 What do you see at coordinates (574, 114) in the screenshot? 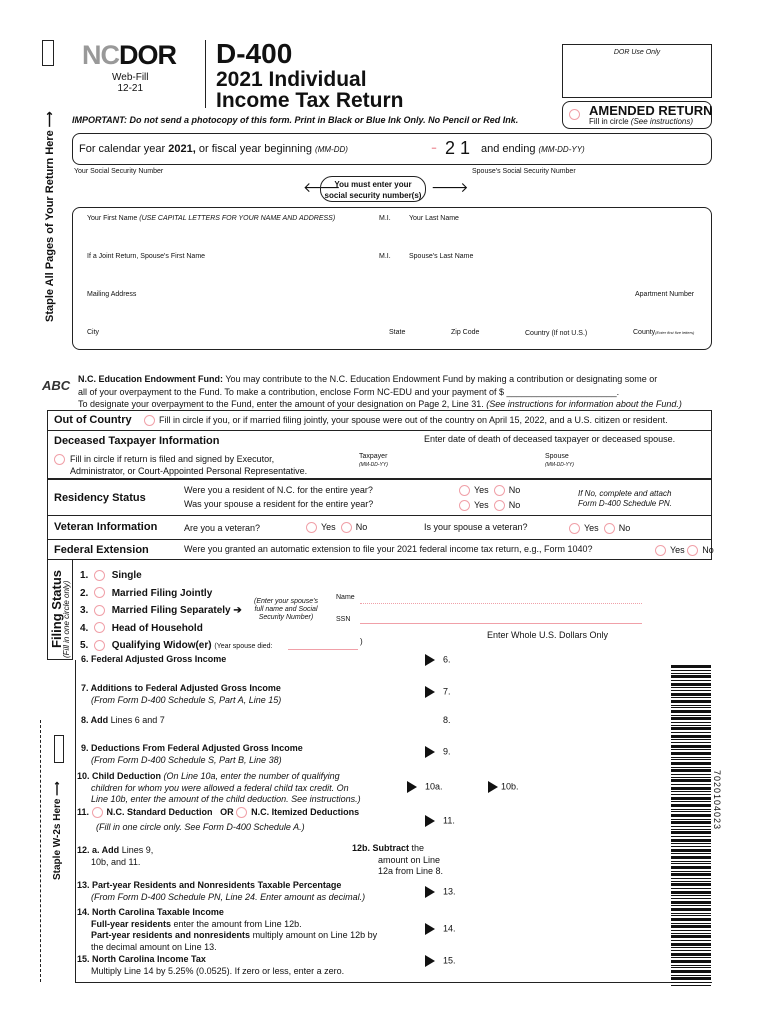
I see `amended-circle` at bounding box center [574, 114].